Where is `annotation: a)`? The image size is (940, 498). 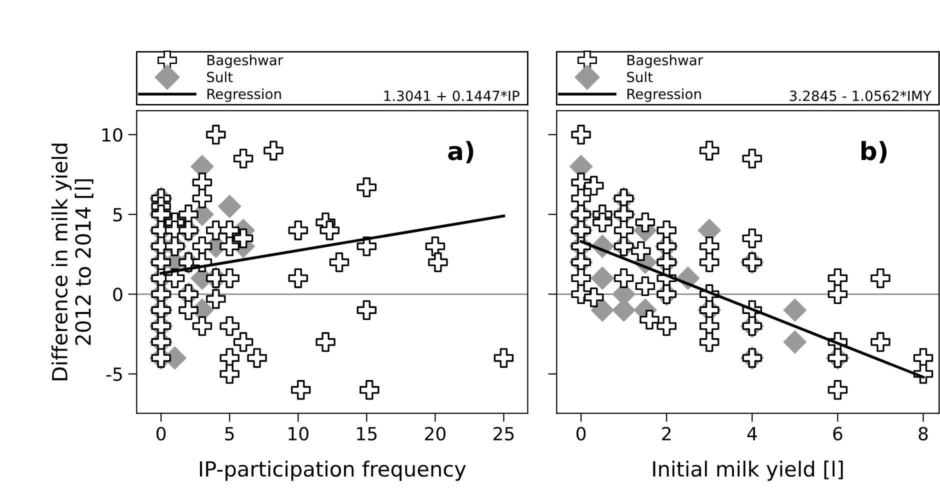 annotation: a) is located at coordinates (461, 152).